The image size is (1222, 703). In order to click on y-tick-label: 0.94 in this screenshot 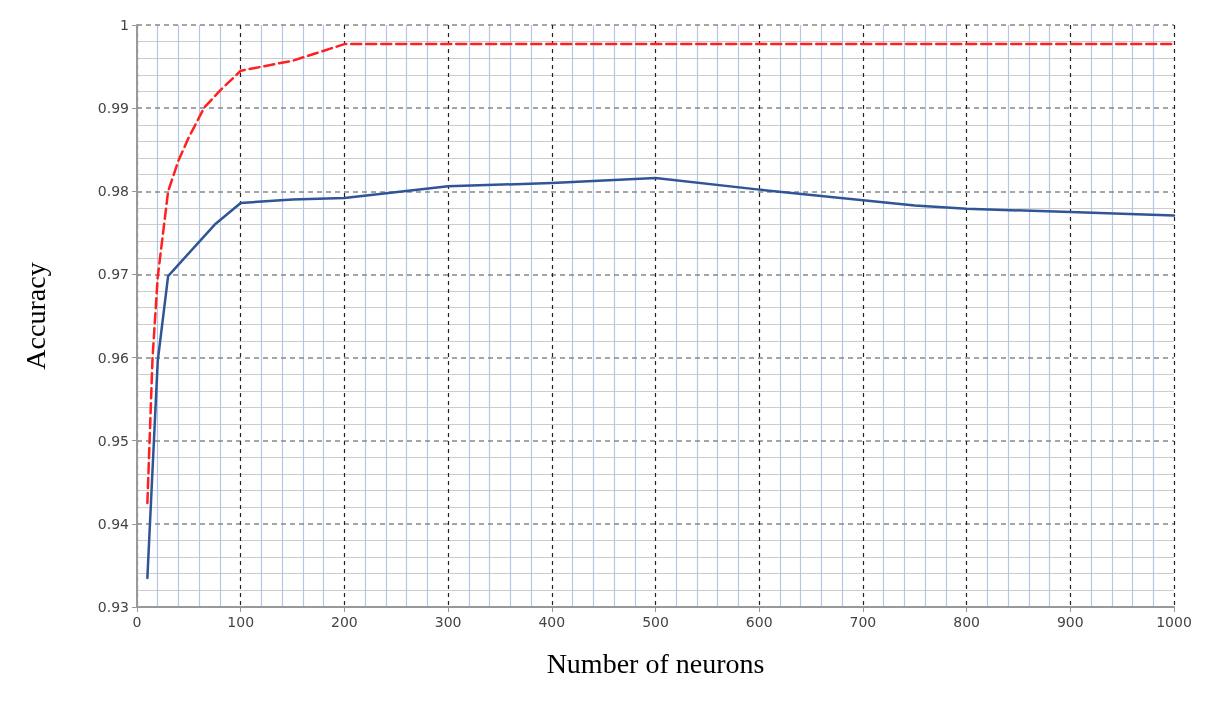, I will do `click(113, 523)`.